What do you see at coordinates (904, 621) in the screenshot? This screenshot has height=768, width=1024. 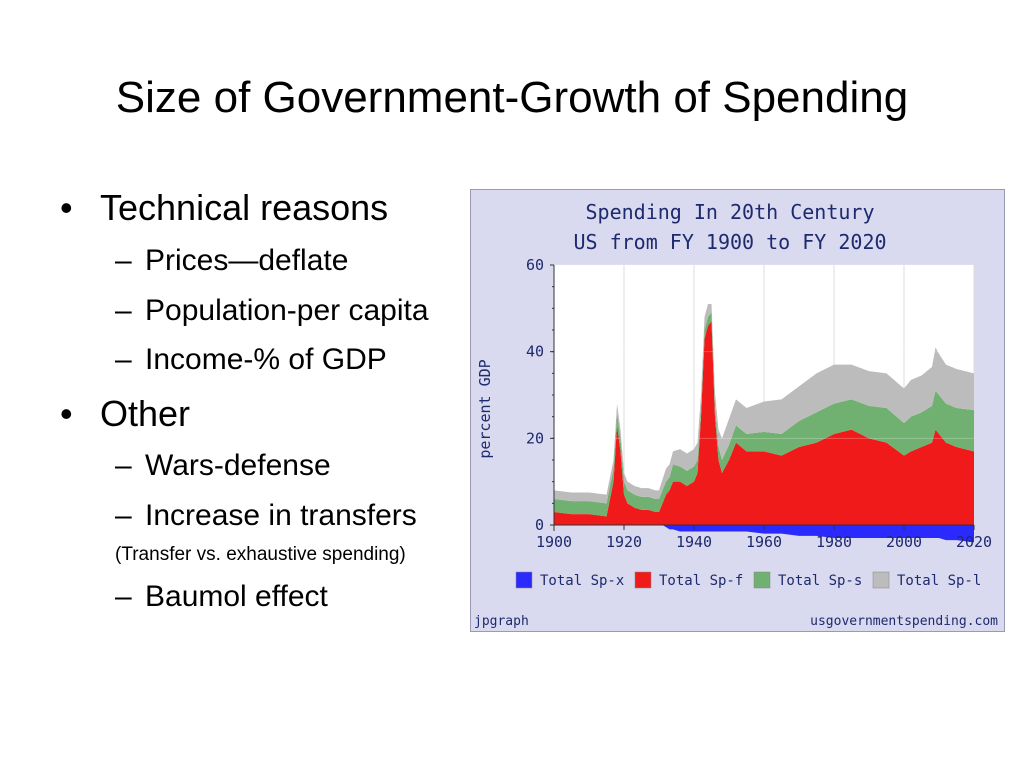 I see `chart-footer-right: usgovernmentspending.com` at bounding box center [904, 621].